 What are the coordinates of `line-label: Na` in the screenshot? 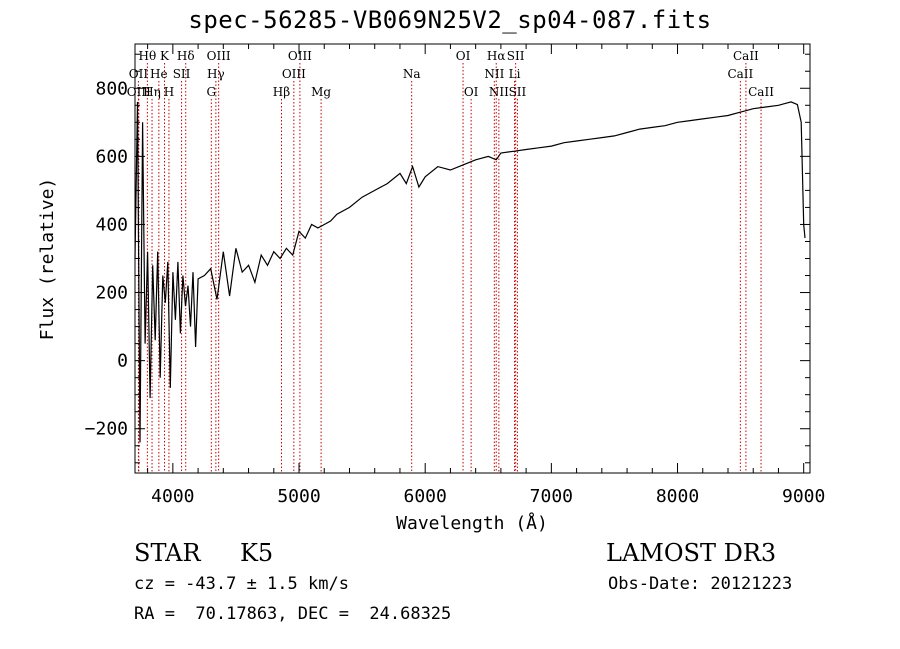 It's located at (412, 74).